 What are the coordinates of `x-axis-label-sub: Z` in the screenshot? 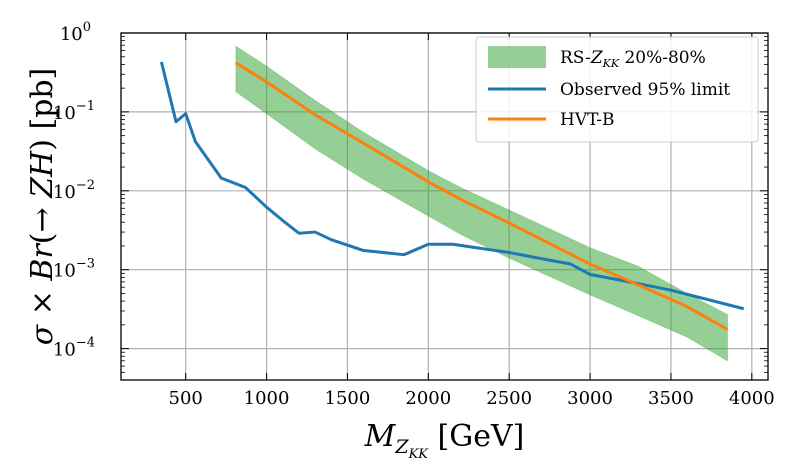 It's located at (401, 447).